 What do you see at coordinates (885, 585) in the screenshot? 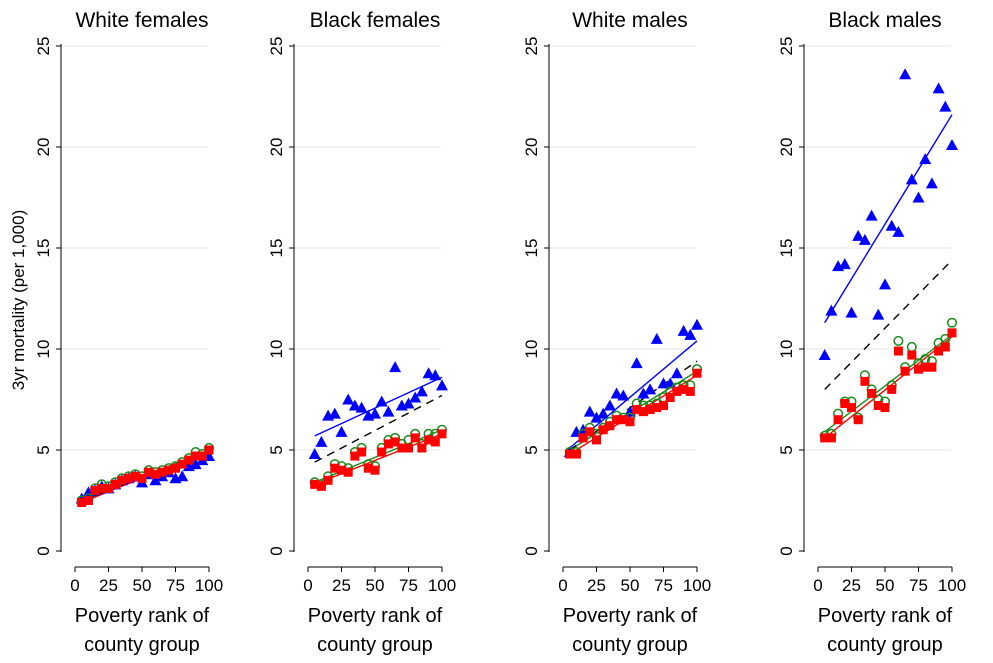
I see `x-tick-label: 50` at bounding box center [885, 585].